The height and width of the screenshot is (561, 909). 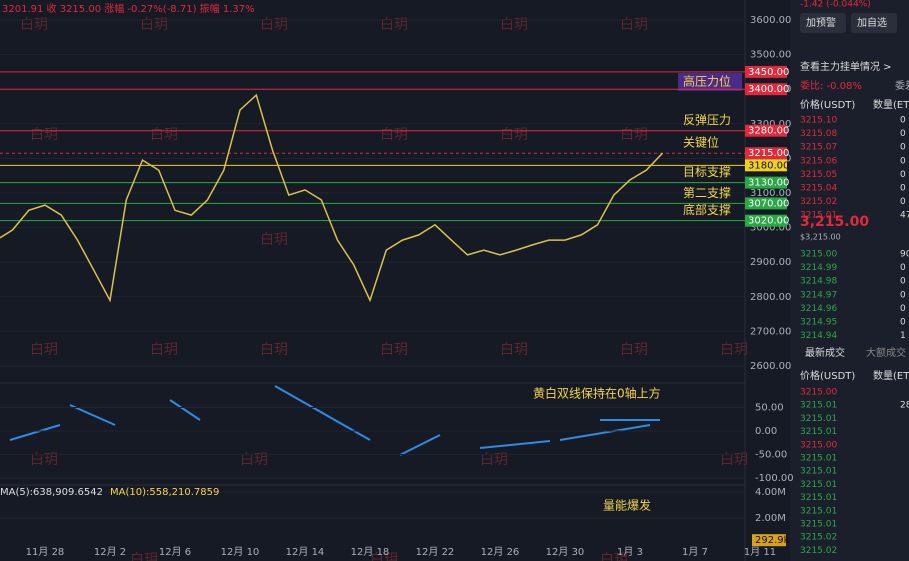 I want to click on tab: 最新成交, so click(x=825, y=352).